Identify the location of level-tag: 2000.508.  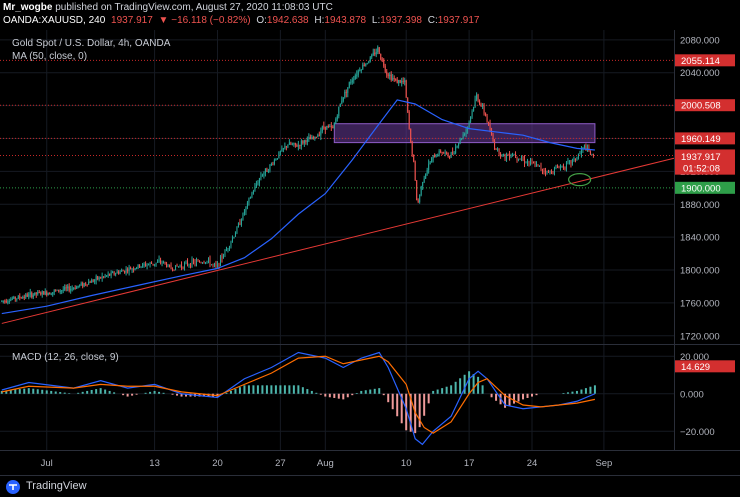
(701, 106).